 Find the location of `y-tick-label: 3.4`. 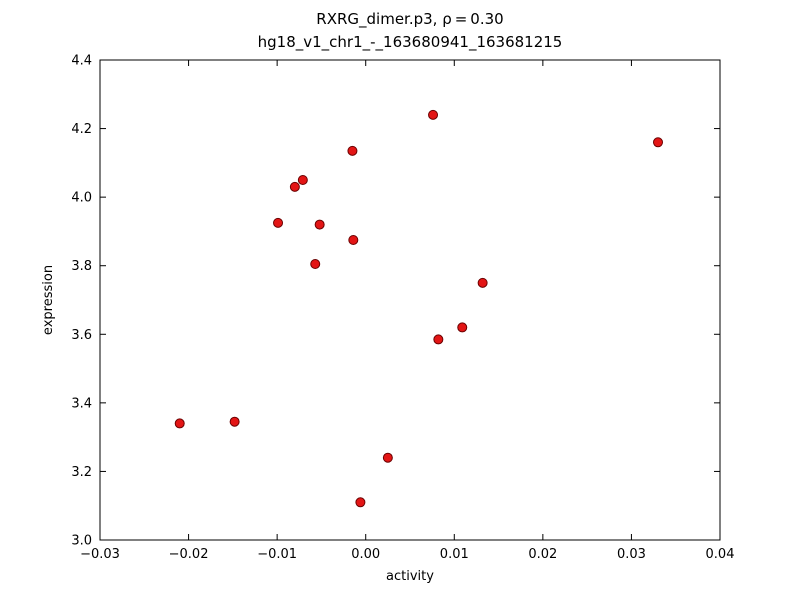

y-tick-label: 3.4 is located at coordinates (81, 403).